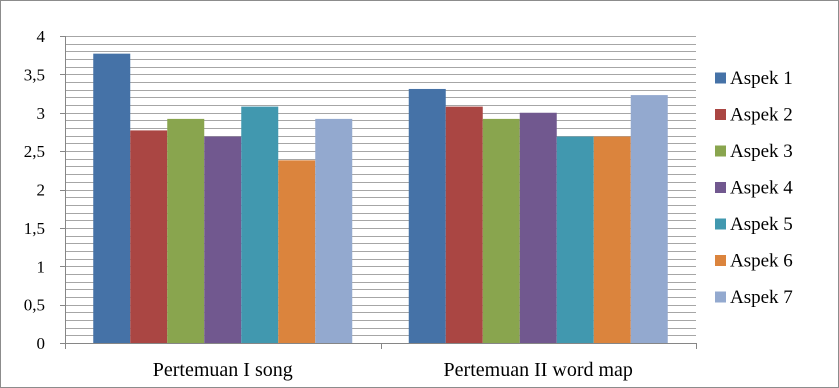 The height and width of the screenshot is (388, 839). What do you see at coordinates (761, 115) in the screenshot?
I see `legend-label: Aspek 2` at bounding box center [761, 115].